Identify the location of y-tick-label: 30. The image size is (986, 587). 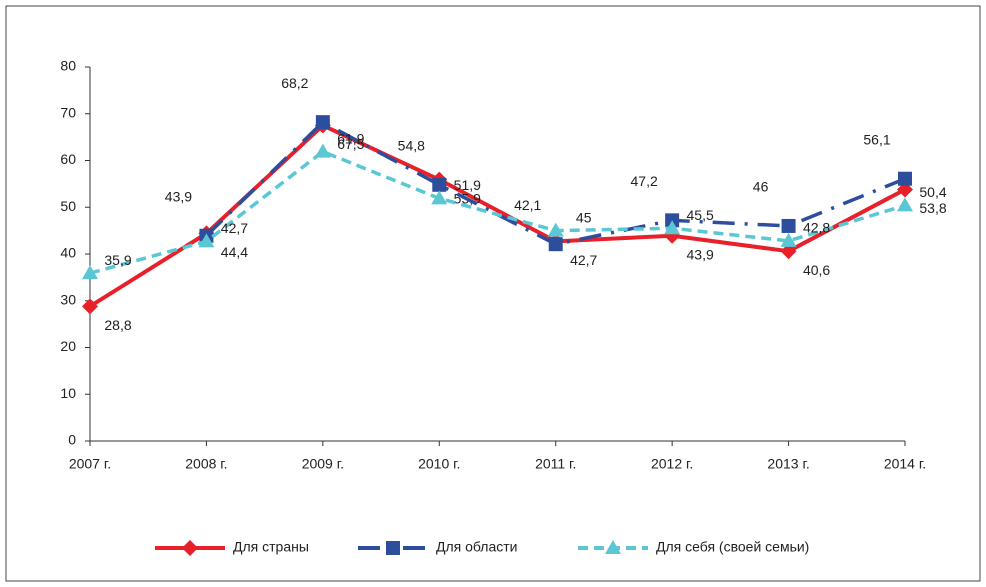
(68, 299).